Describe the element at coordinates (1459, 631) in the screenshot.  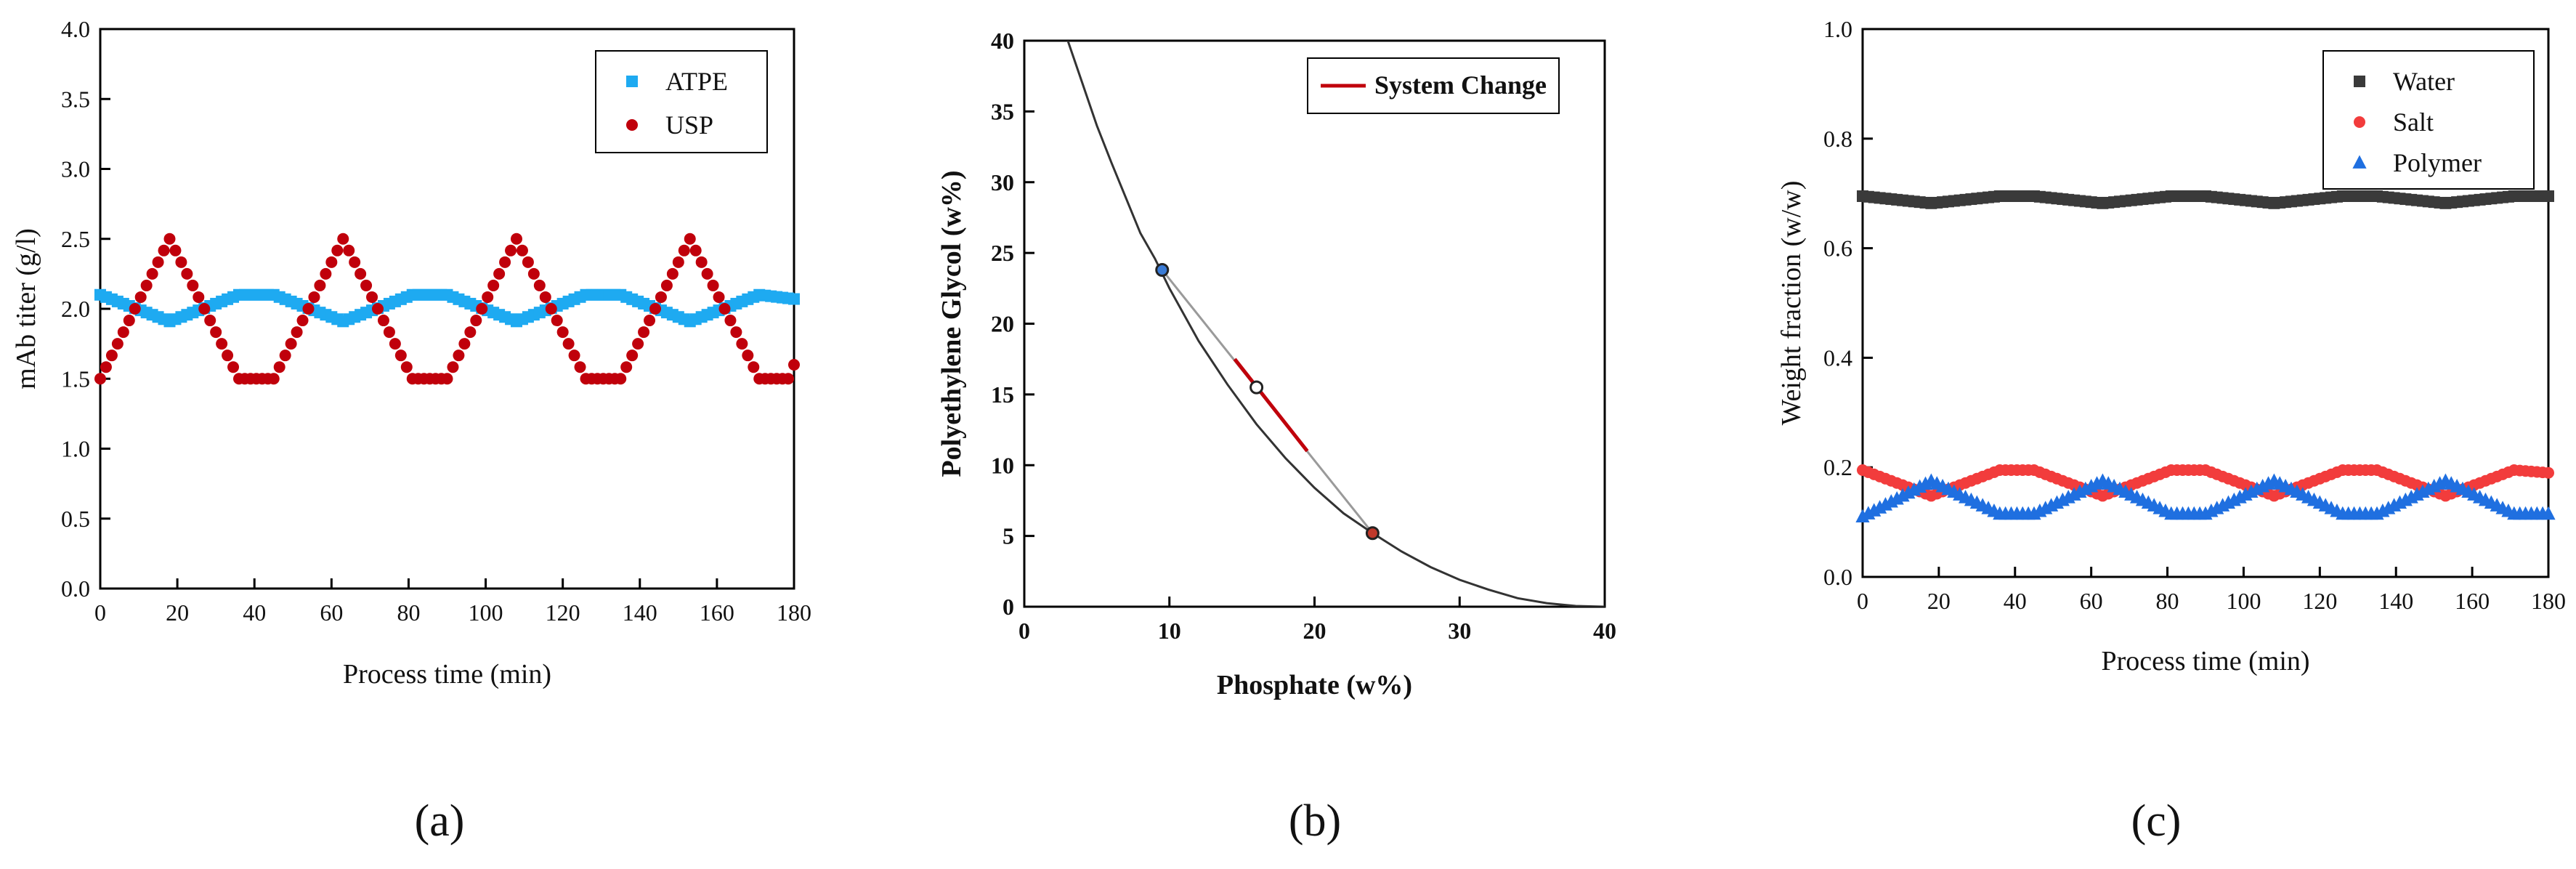
I see `x-tick-label: 30` at that location.